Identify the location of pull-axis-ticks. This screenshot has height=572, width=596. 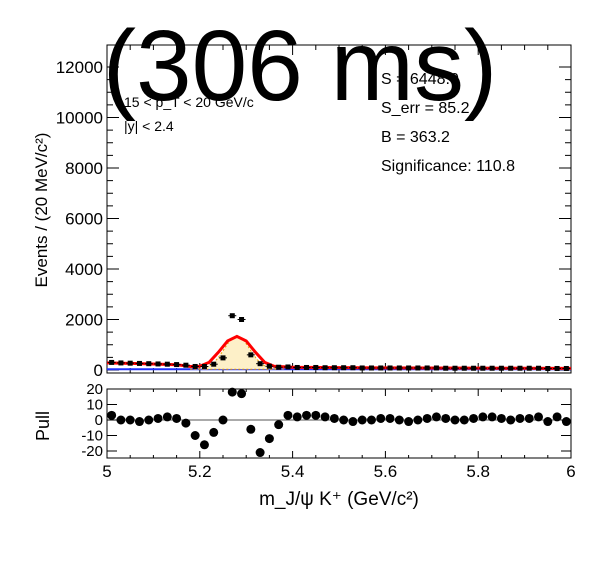
(339, 423).